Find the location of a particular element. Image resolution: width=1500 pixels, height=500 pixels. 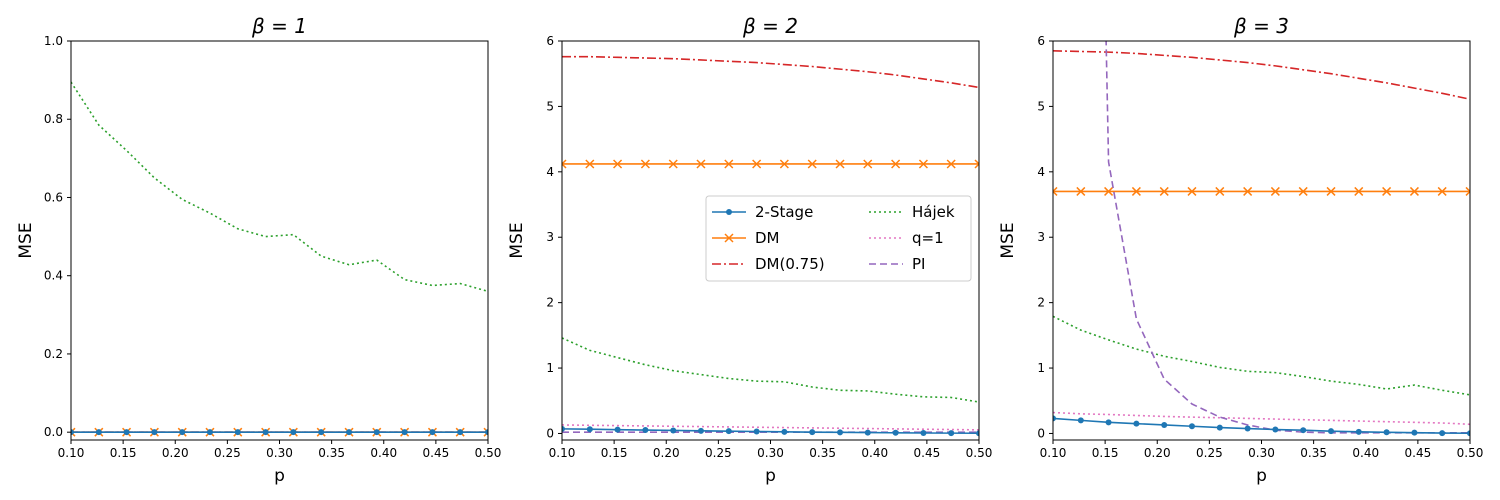

series-line-hajek is located at coordinates (279, 187).